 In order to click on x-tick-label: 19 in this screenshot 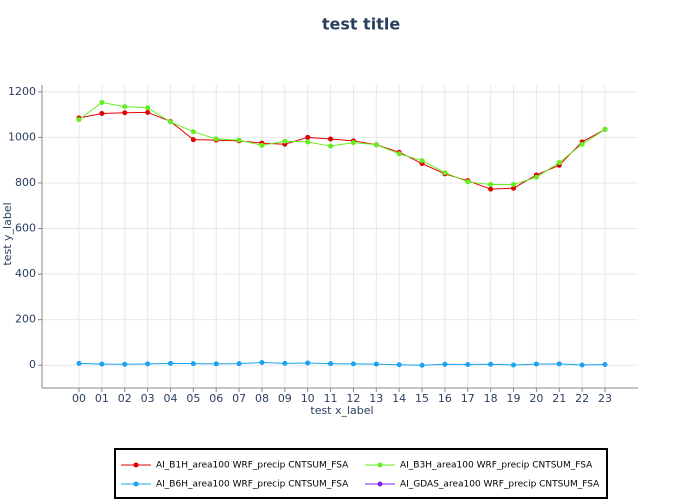, I will do `click(514, 398)`.